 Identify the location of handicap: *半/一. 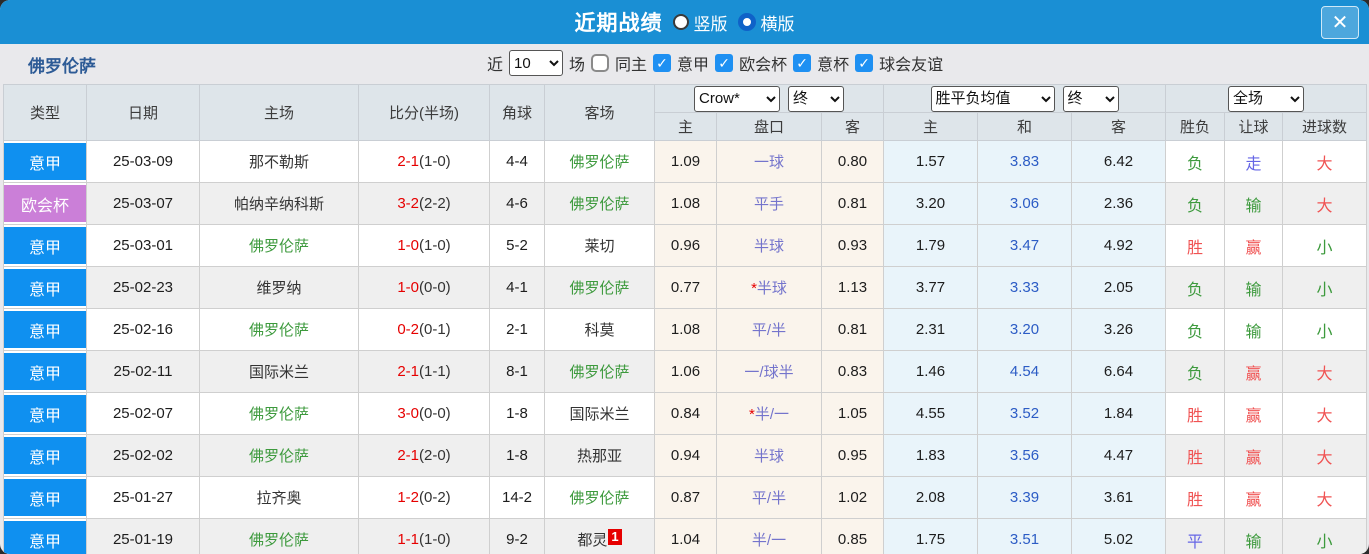
(769, 413).